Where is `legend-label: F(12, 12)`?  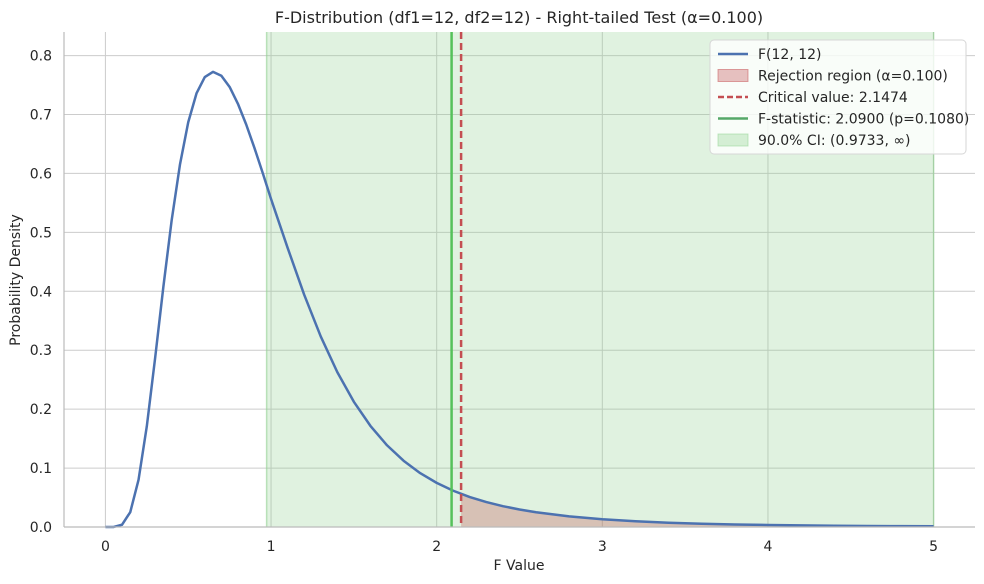 legend-label: F(12, 12) is located at coordinates (790, 55).